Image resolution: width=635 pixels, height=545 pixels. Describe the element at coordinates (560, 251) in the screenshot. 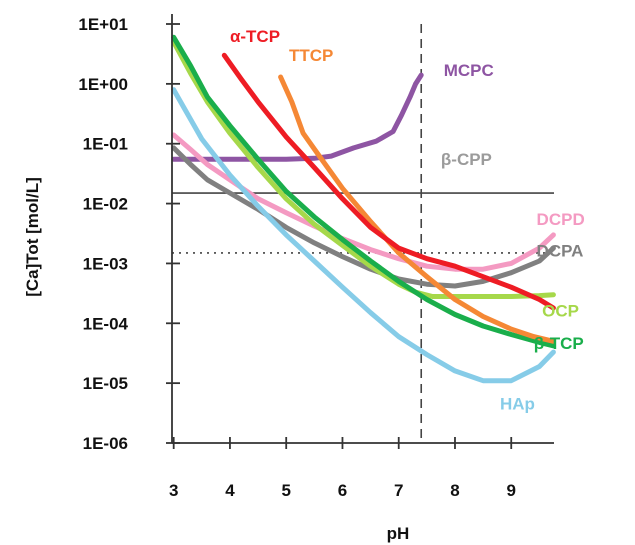

I see `series-label-dcpa: DCPA` at that location.